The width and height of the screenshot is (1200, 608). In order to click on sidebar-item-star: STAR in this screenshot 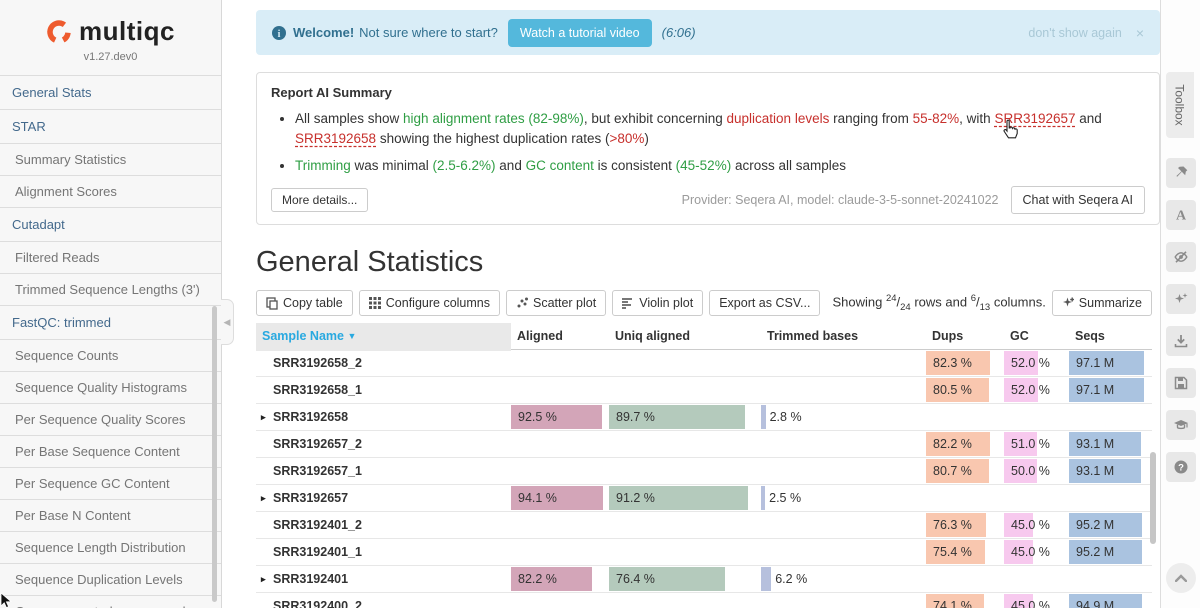, I will do `click(110, 127)`.